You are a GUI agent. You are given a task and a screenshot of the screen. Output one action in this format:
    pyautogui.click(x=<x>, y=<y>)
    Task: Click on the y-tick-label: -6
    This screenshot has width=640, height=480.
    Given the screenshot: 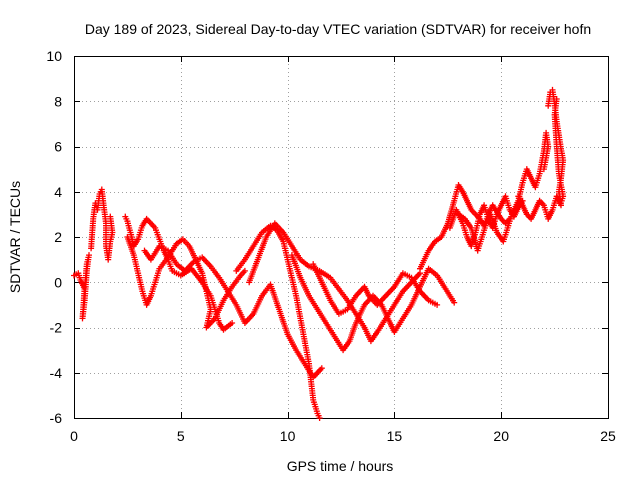 What is the action you would take?
    pyautogui.click(x=56, y=418)
    